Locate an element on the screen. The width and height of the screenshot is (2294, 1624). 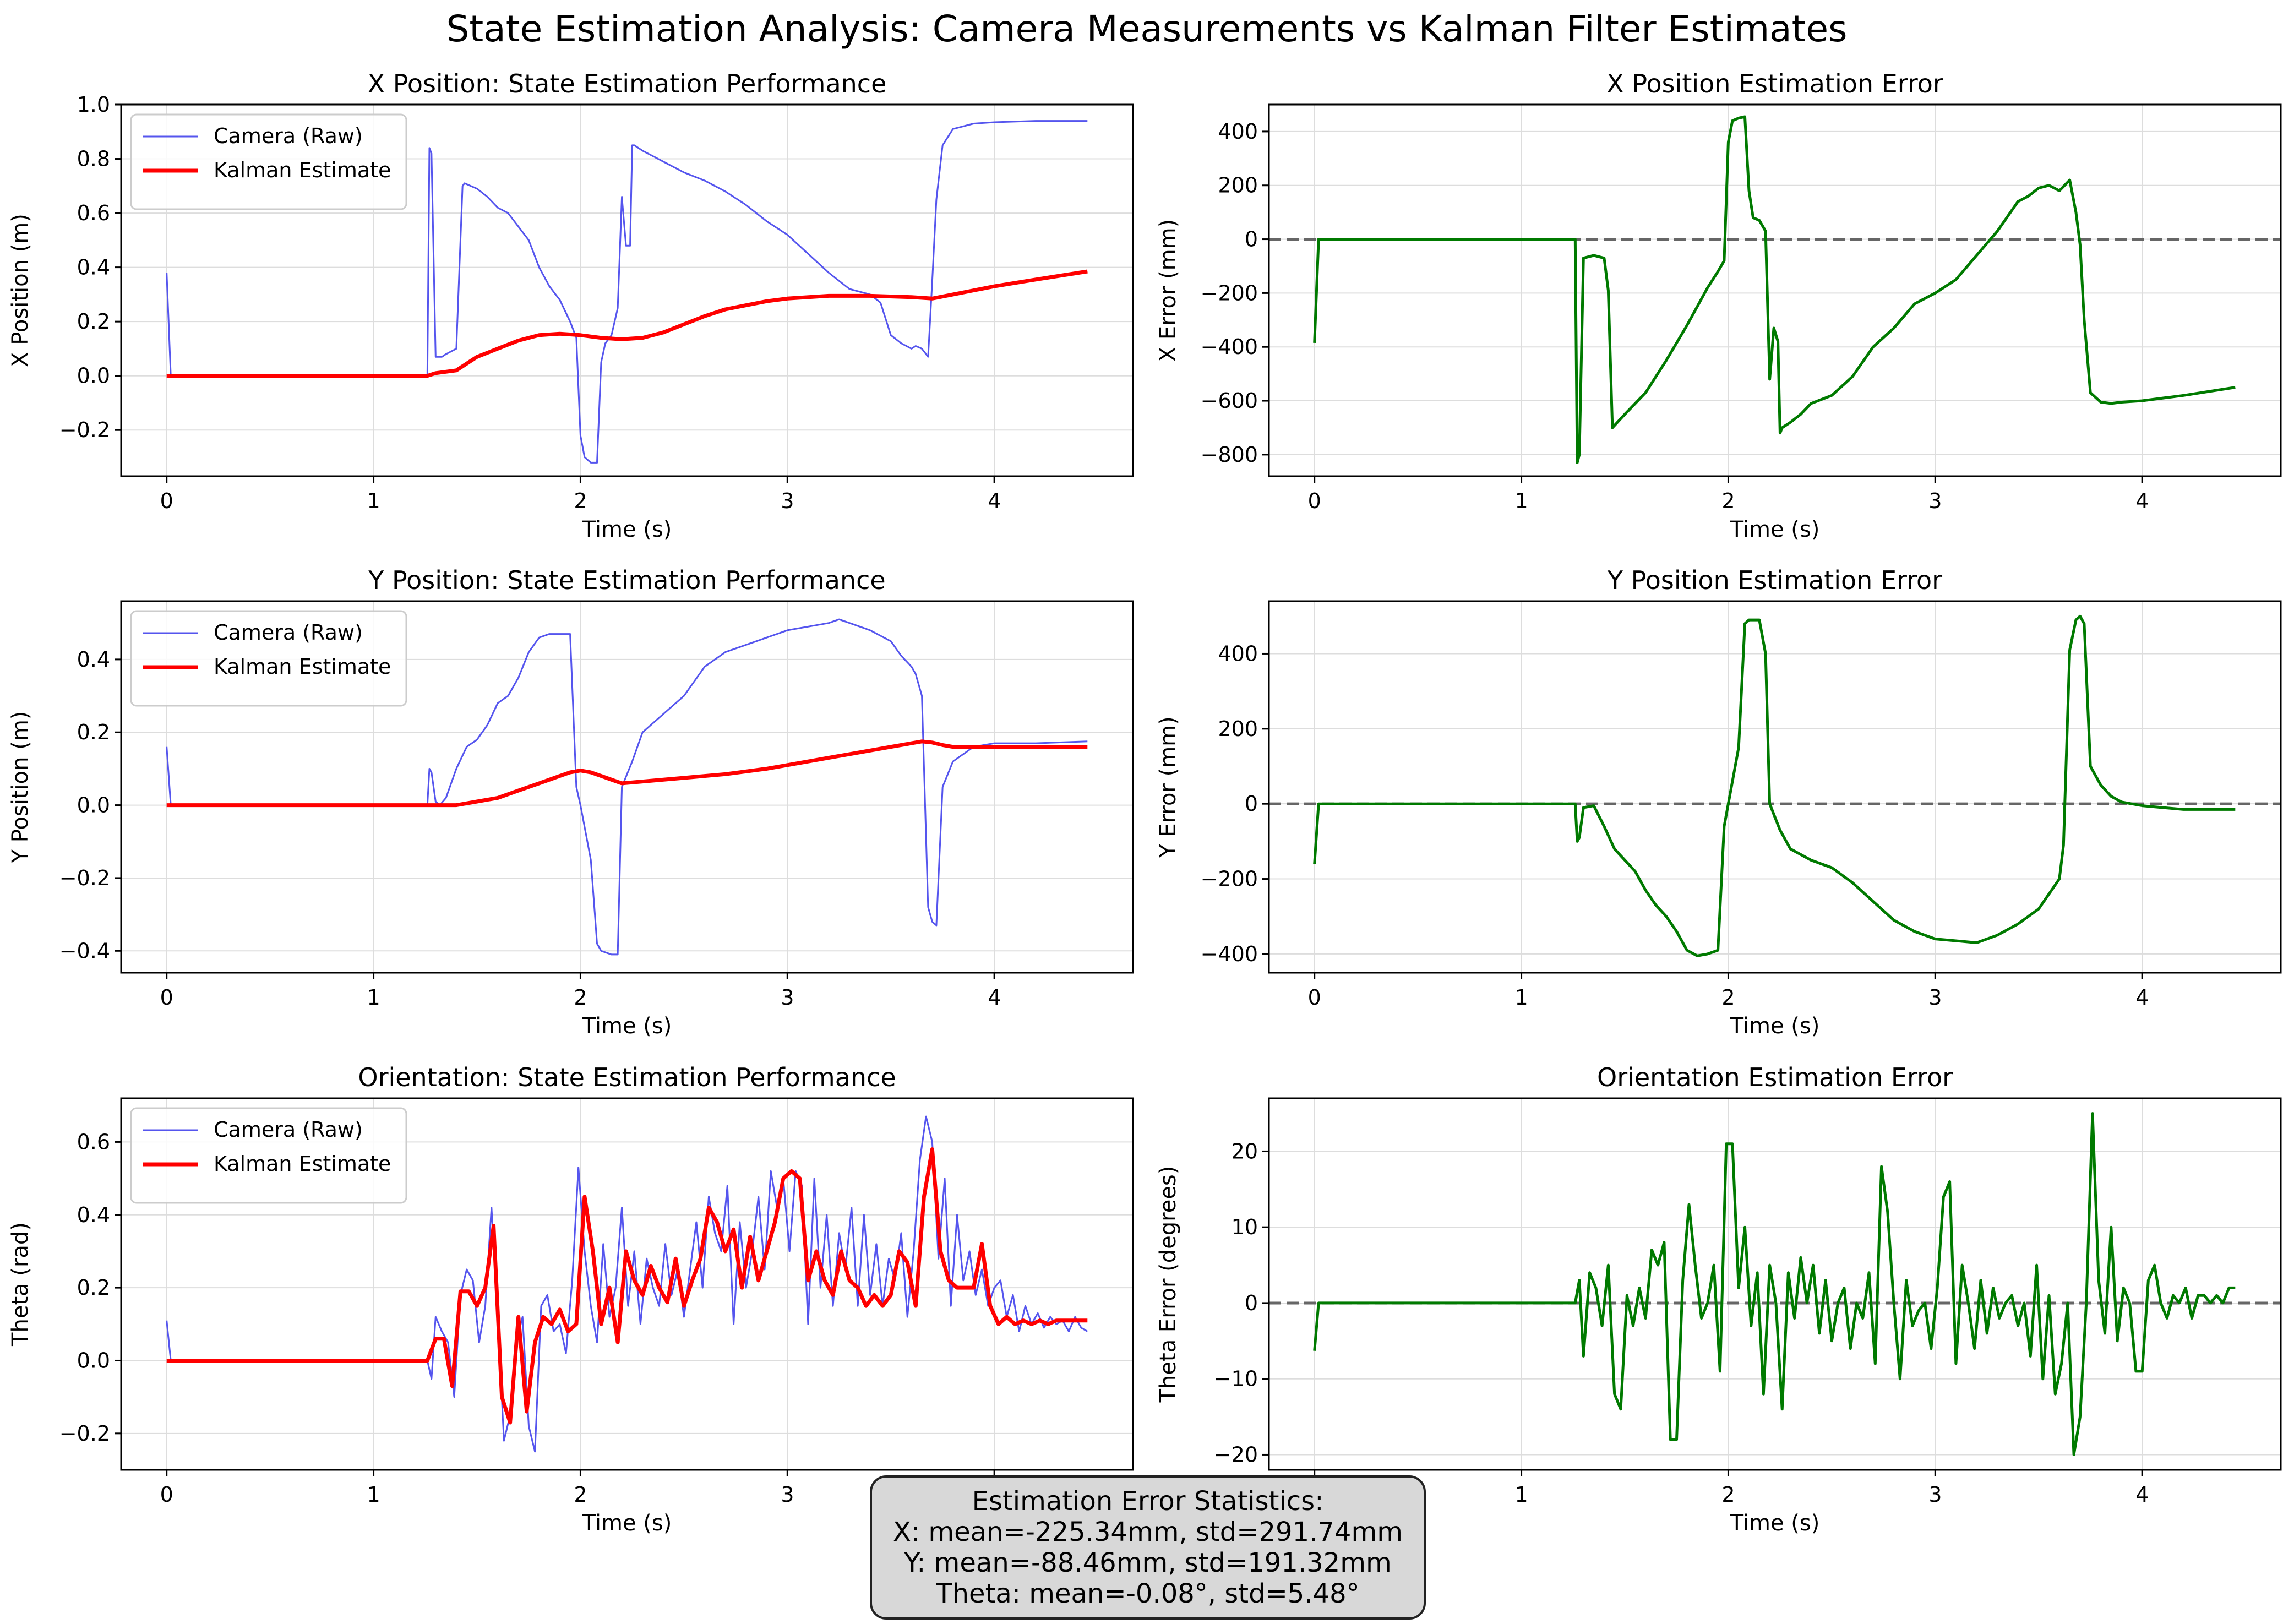
y-tick-label: −200 is located at coordinates (1230, 293).